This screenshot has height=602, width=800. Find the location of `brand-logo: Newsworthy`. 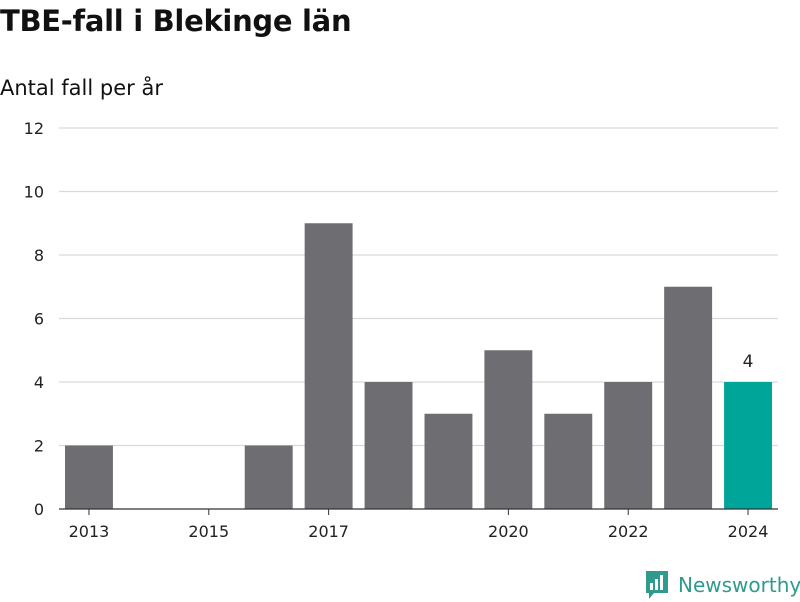

brand-logo: Newsworthy is located at coordinates (722, 585).